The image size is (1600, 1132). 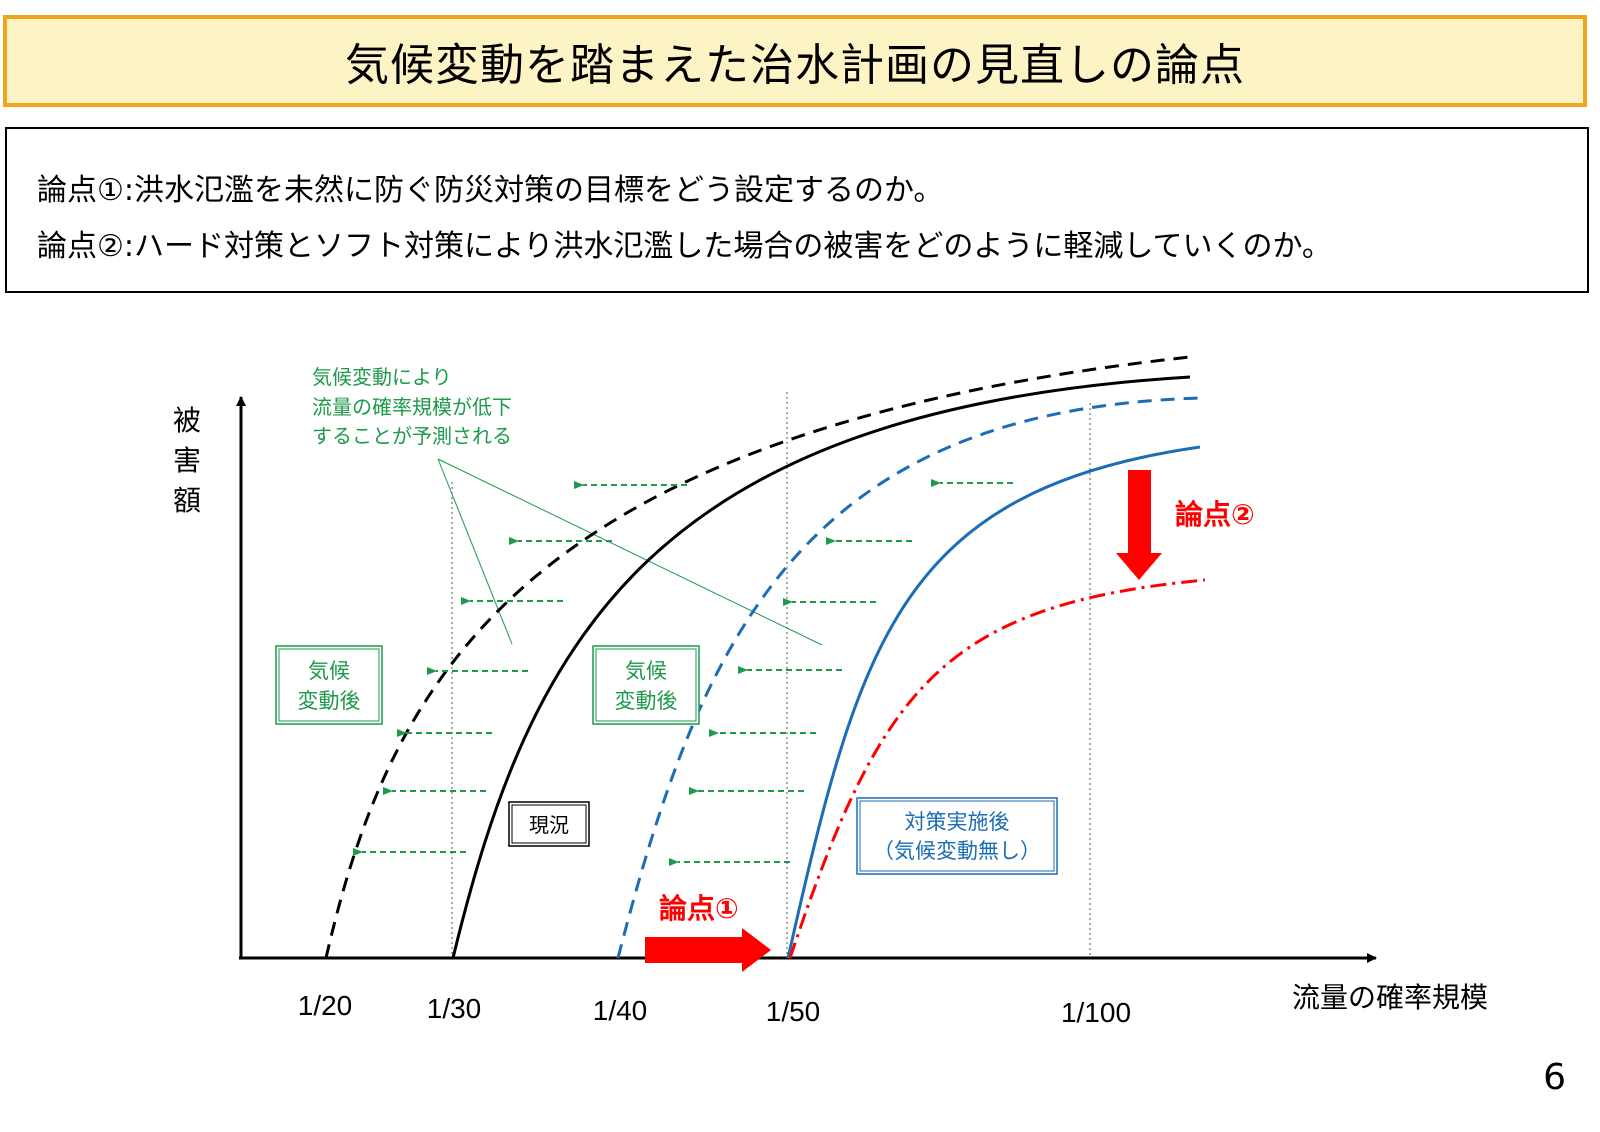 I want to click on annotation-leader-lines, so click(x=630, y=552).